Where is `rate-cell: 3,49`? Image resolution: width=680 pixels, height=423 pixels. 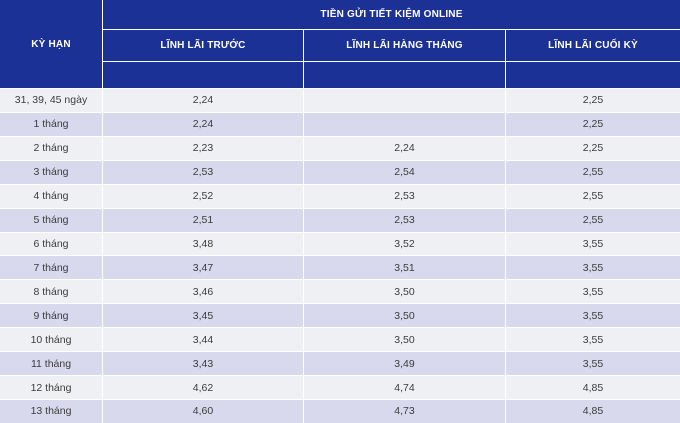
rate-cell: 3,49 is located at coordinates (404, 364).